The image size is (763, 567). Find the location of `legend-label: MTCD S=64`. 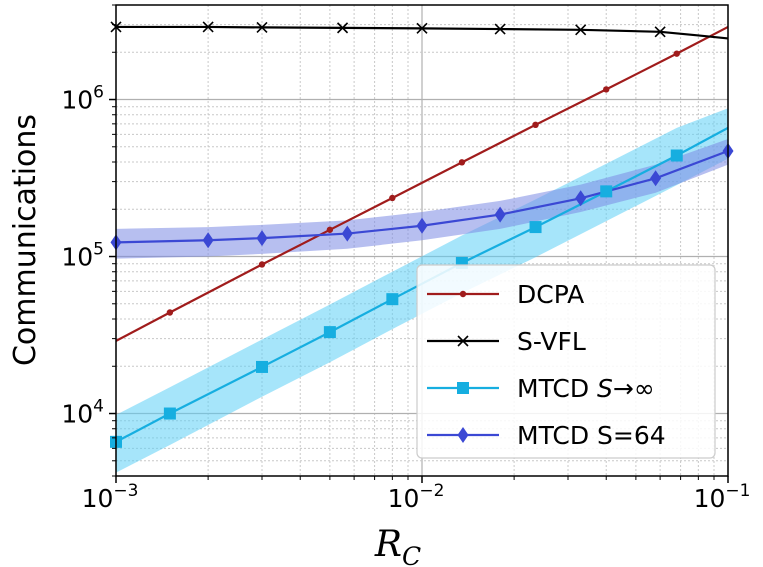

legend-label: MTCD S=64 is located at coordinates (591, 435).